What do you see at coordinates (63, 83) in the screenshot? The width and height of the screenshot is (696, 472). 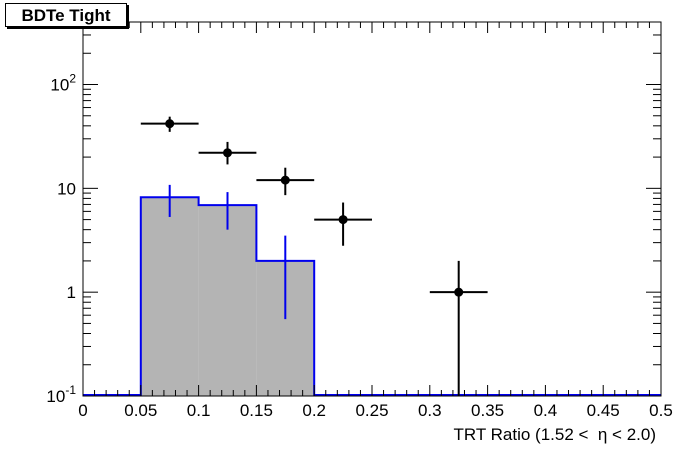 I see `y-tick-label: 10²` at bounding box center [63, 83].